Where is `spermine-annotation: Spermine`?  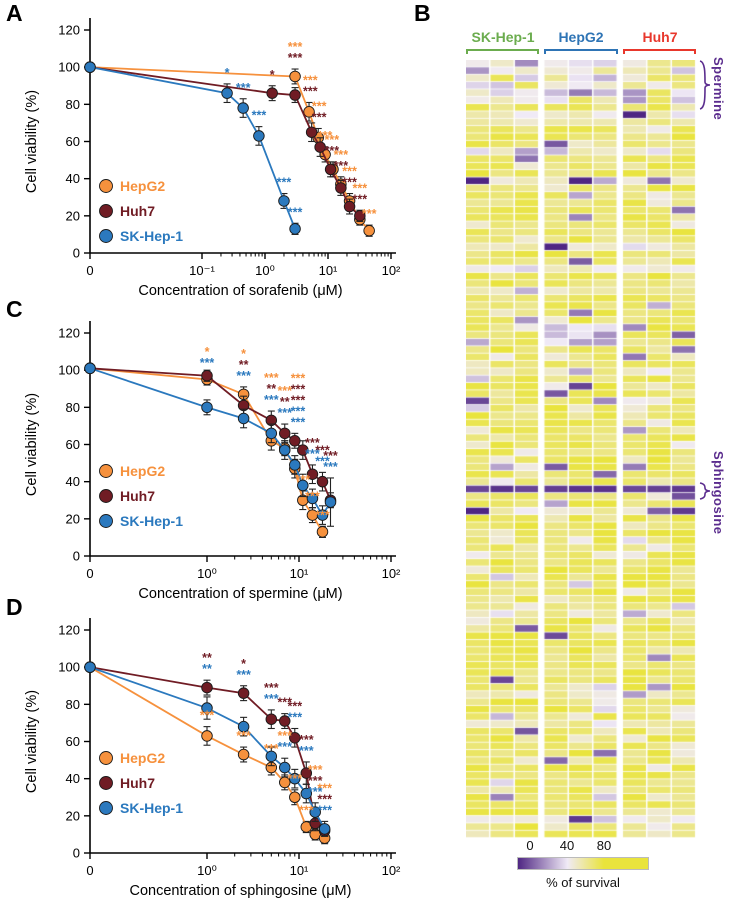
spermine-annotation: Spermine is located at coordinates (718, 89).